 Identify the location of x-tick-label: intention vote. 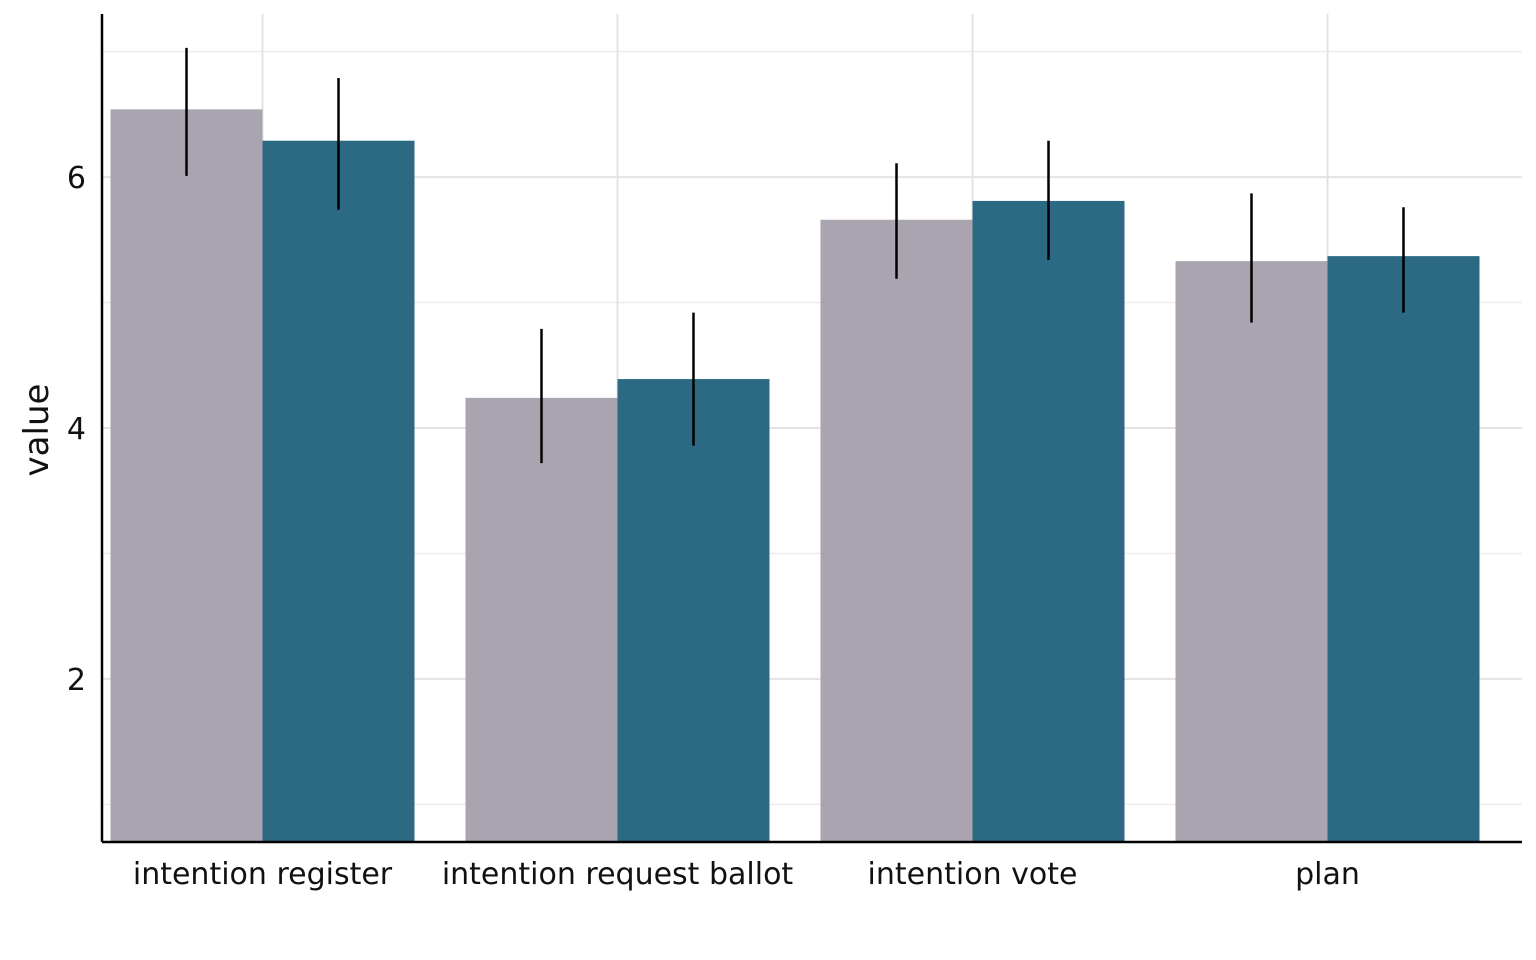
(973, 874).